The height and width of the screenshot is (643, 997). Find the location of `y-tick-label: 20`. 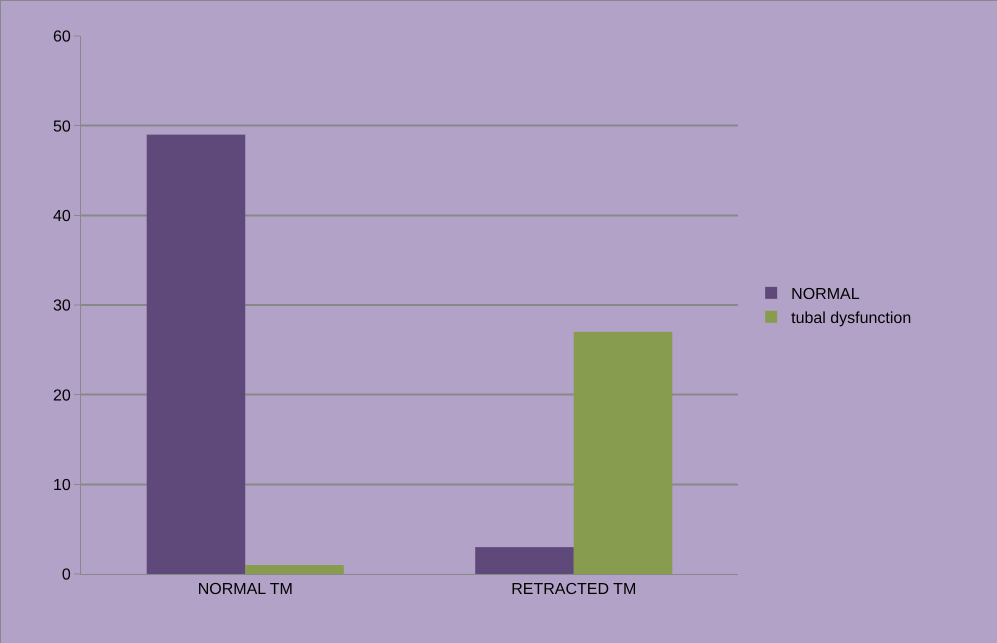

y-tick-label: 20 is located at coordinates (62, 395).